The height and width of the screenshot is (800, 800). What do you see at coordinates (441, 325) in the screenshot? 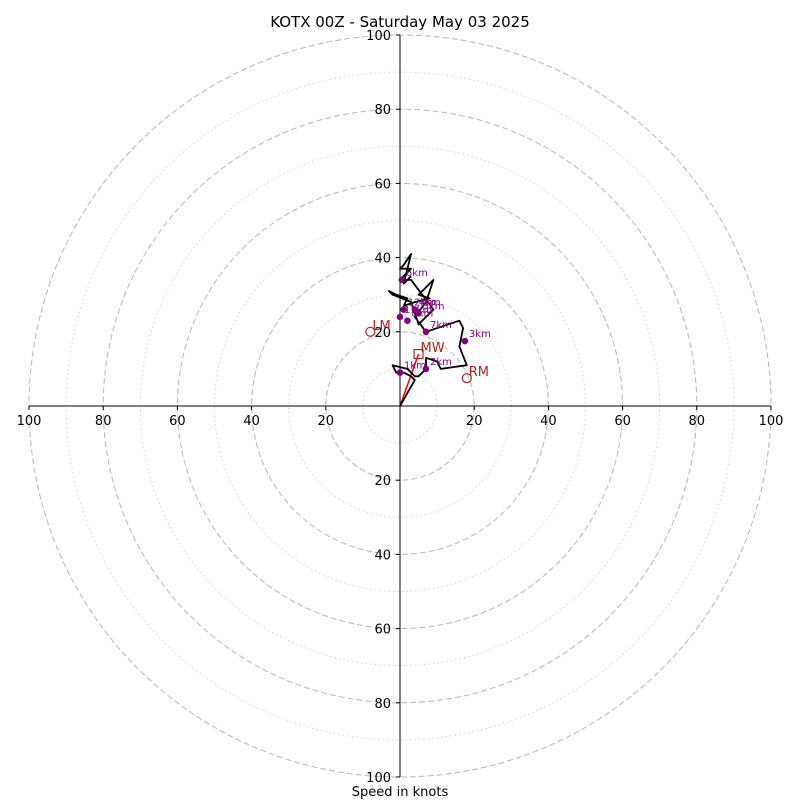
I see `height-marker-label: 7km` at bounding box center [441, 325].